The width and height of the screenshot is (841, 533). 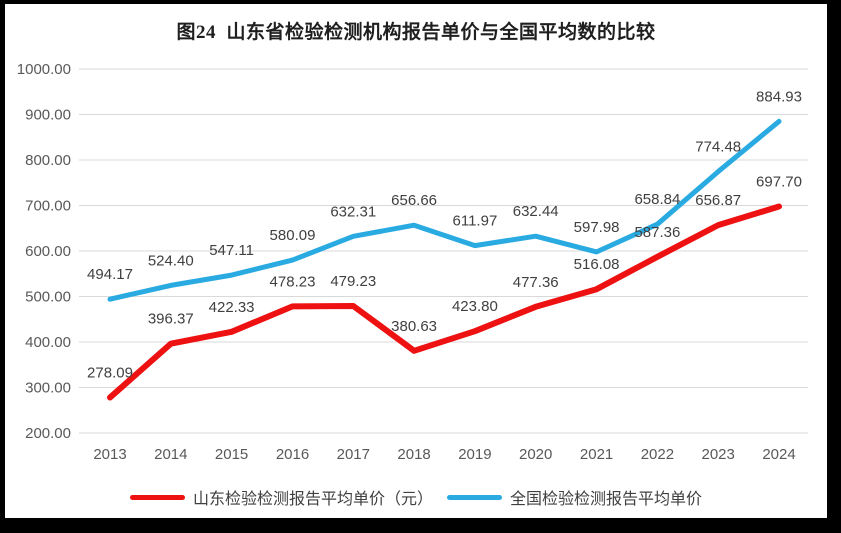 I want to click on data-label: 479.23, so click(x=353, y=281).